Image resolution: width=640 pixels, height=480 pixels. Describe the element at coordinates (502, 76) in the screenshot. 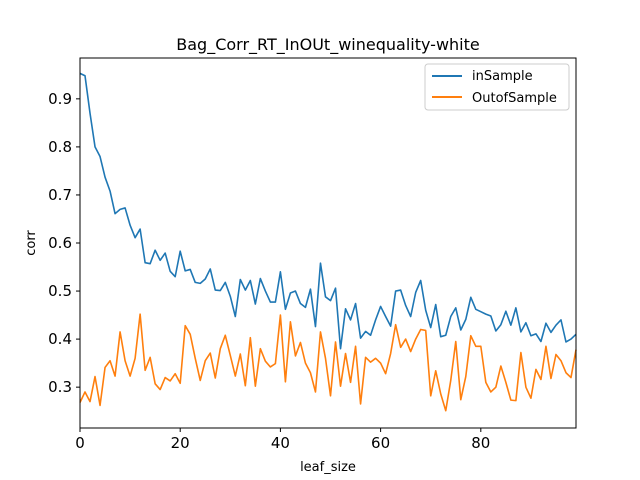

I see `legend-label-insample: inSample` at that location.